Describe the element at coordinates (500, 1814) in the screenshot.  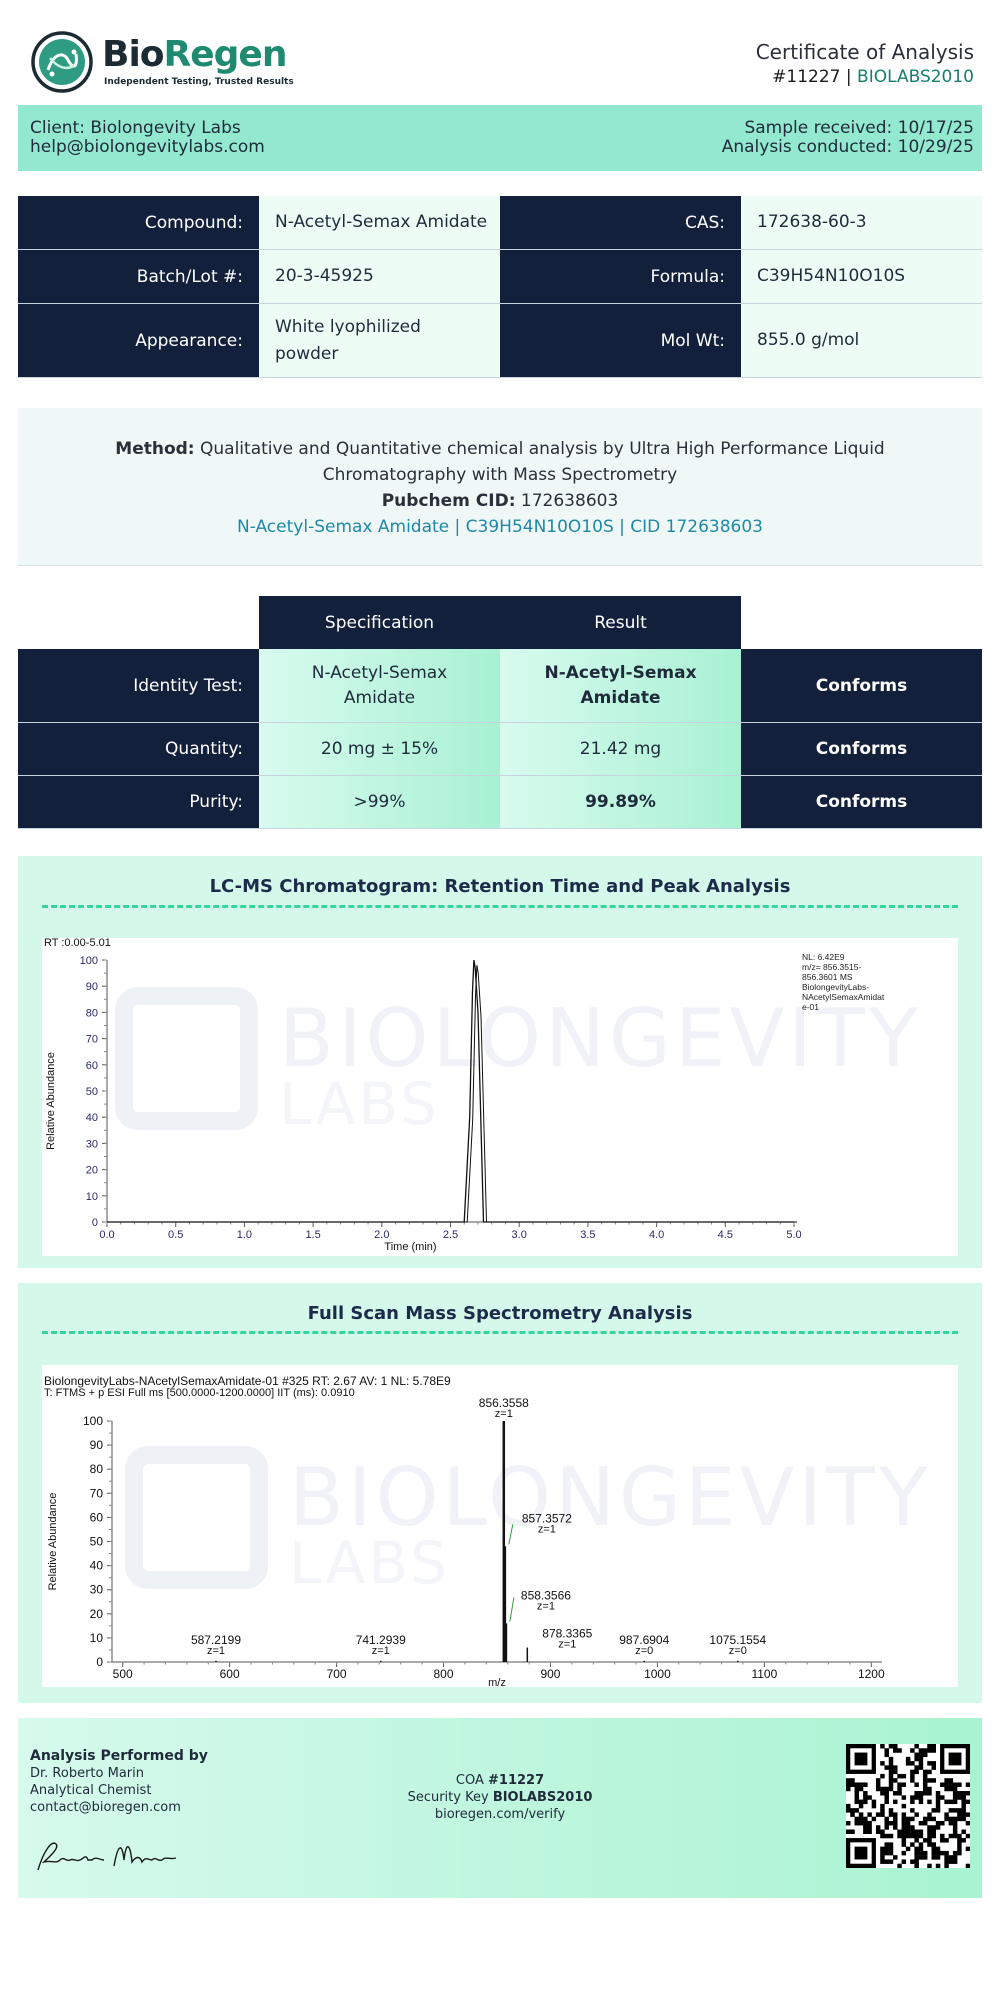
I see `verify-url: bioregen.com/verify` at that location.